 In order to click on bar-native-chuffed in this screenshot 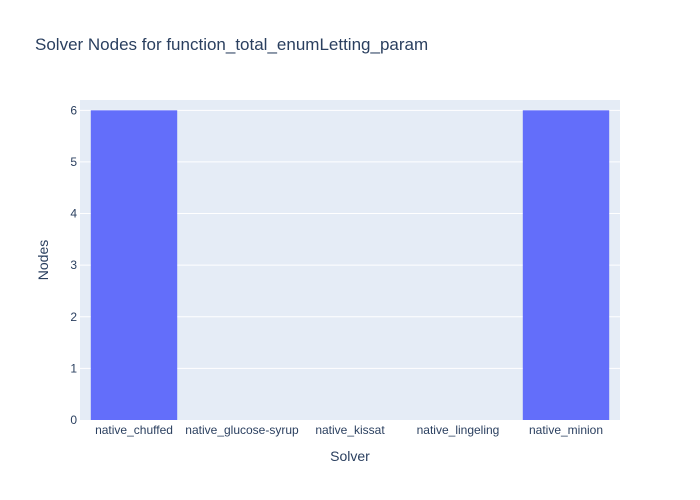, I will do `click(134, 265)`.